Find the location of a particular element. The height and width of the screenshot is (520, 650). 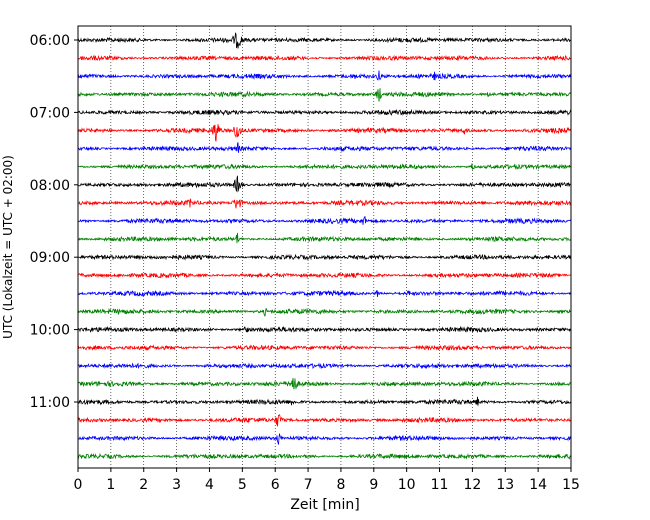

x-tick-label: 8 is located at coordinates (340, 485).